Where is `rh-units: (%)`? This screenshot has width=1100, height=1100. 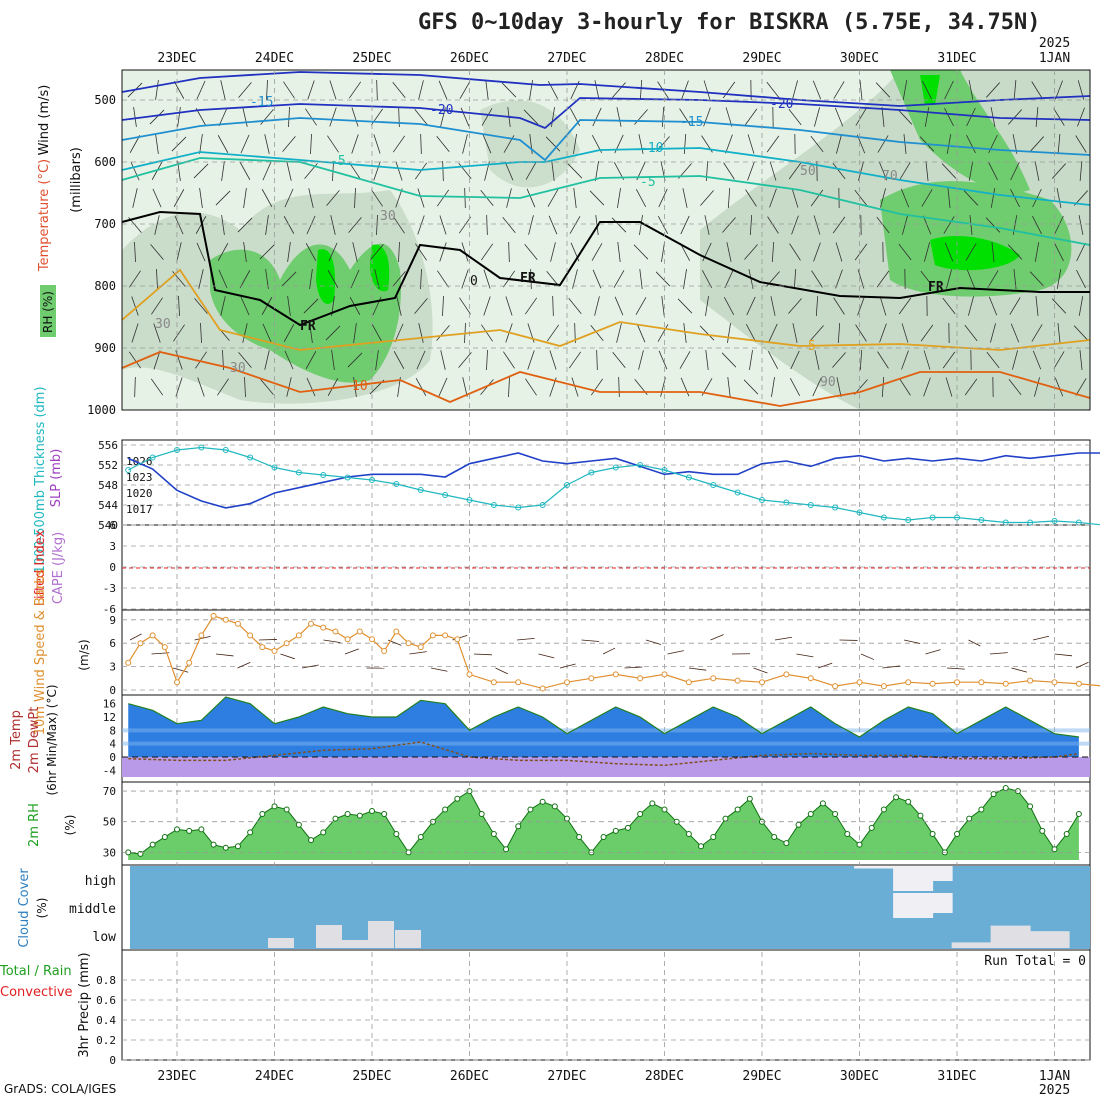
rh-units: (%) is located at coordinates (70, 825).